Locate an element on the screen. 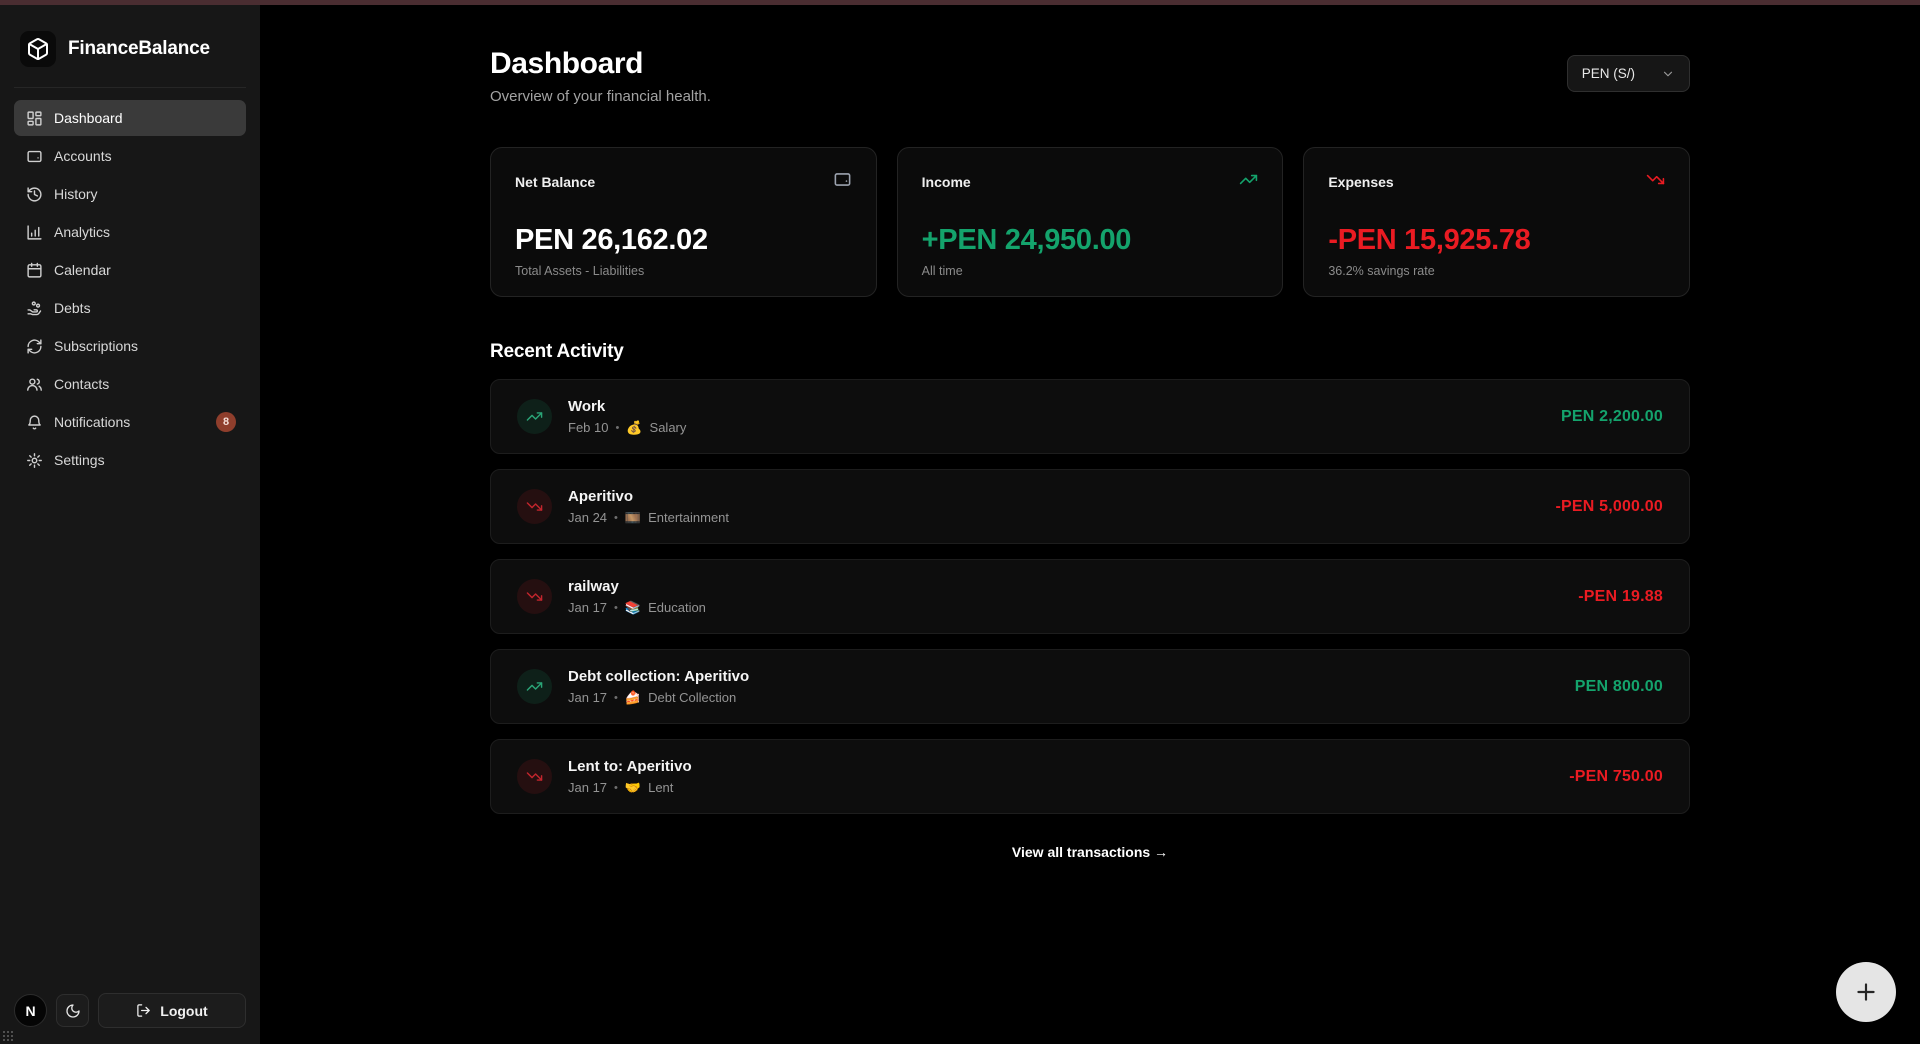  category-emoji-icon: 🎞️ is located at coordinates (633, 517).